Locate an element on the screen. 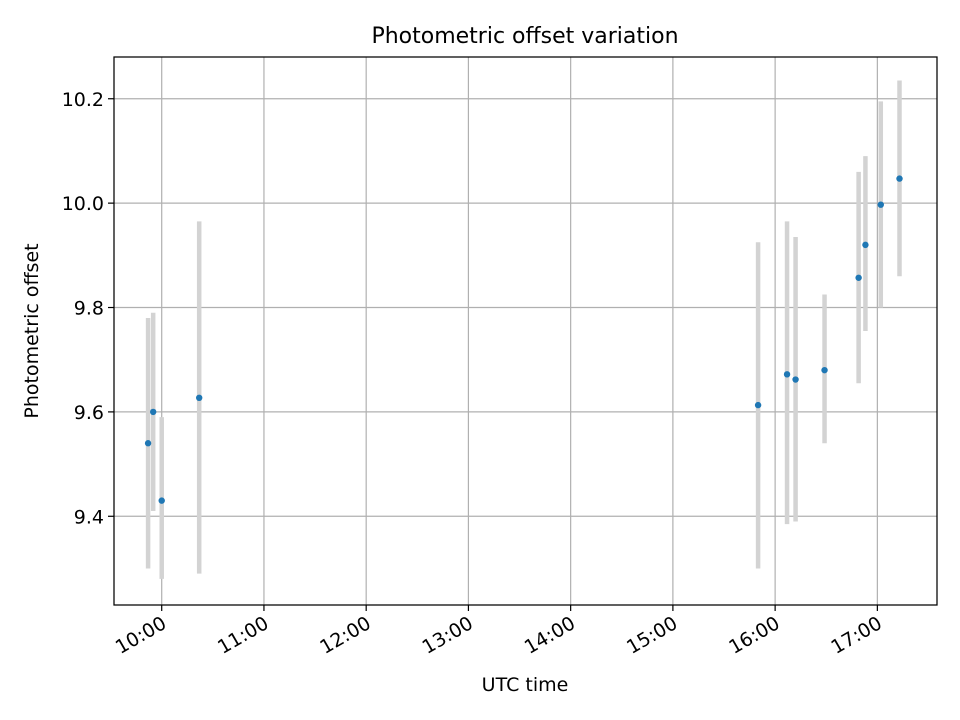 The height and width of the screenshot is (720, 960). x-axis-label: UTC time is located at coordinates (525, 685).